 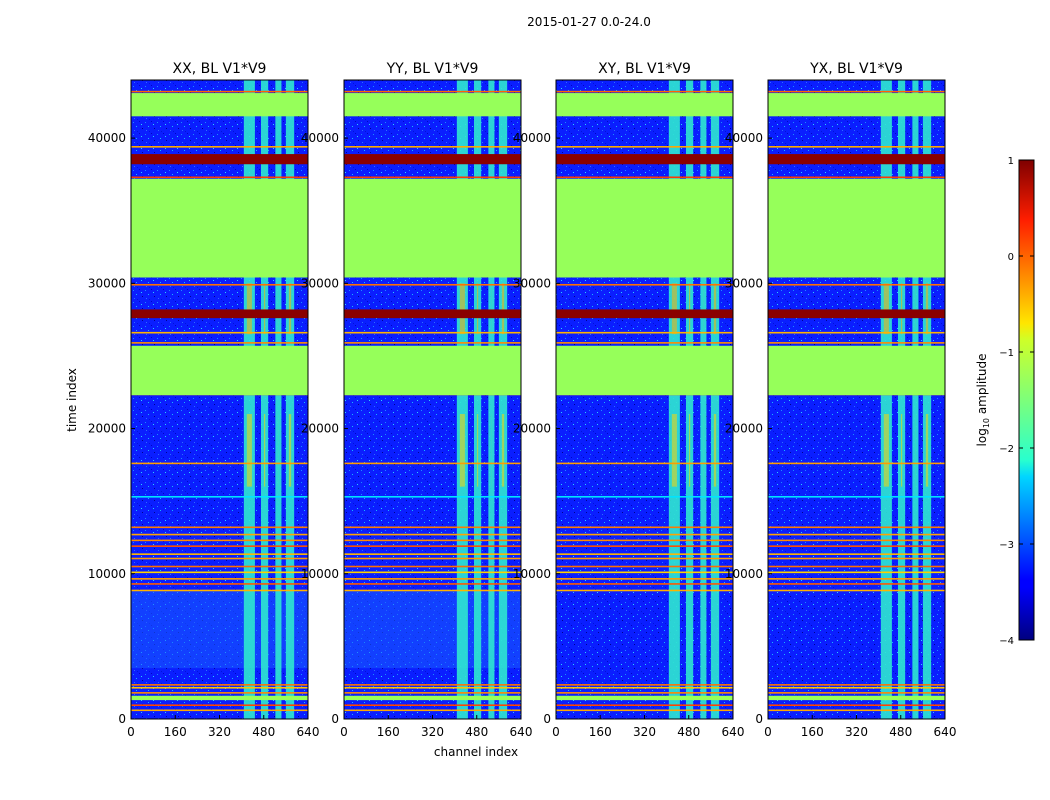 What do you see at coordinates (219, 732) in the screenshot?
I see `x-tick-label: 320` at bounding box center [219, 732].